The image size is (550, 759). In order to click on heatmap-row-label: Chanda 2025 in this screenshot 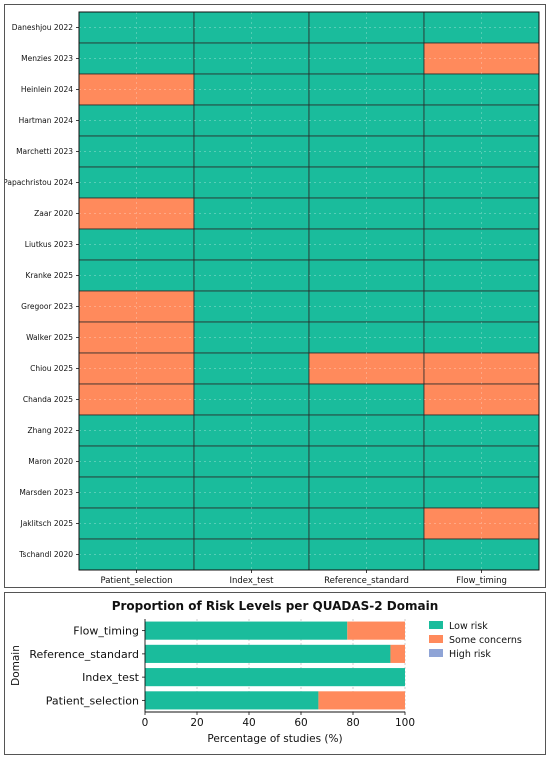, I will do `click(48, 399)`.